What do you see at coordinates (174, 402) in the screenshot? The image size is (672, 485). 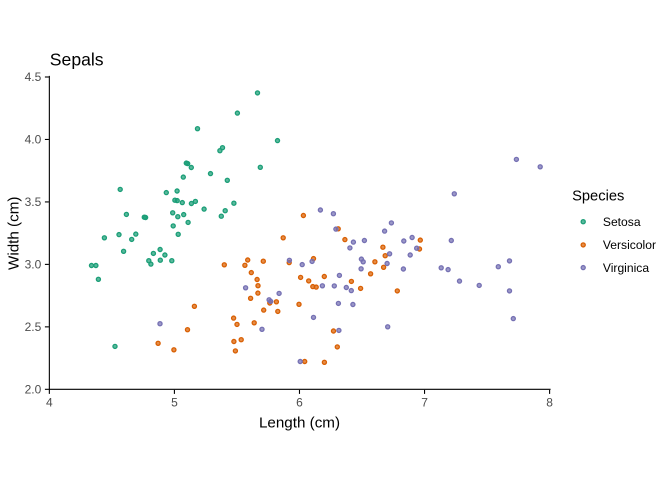 I see `svg-text: 5` at bounding box center [174, 402].